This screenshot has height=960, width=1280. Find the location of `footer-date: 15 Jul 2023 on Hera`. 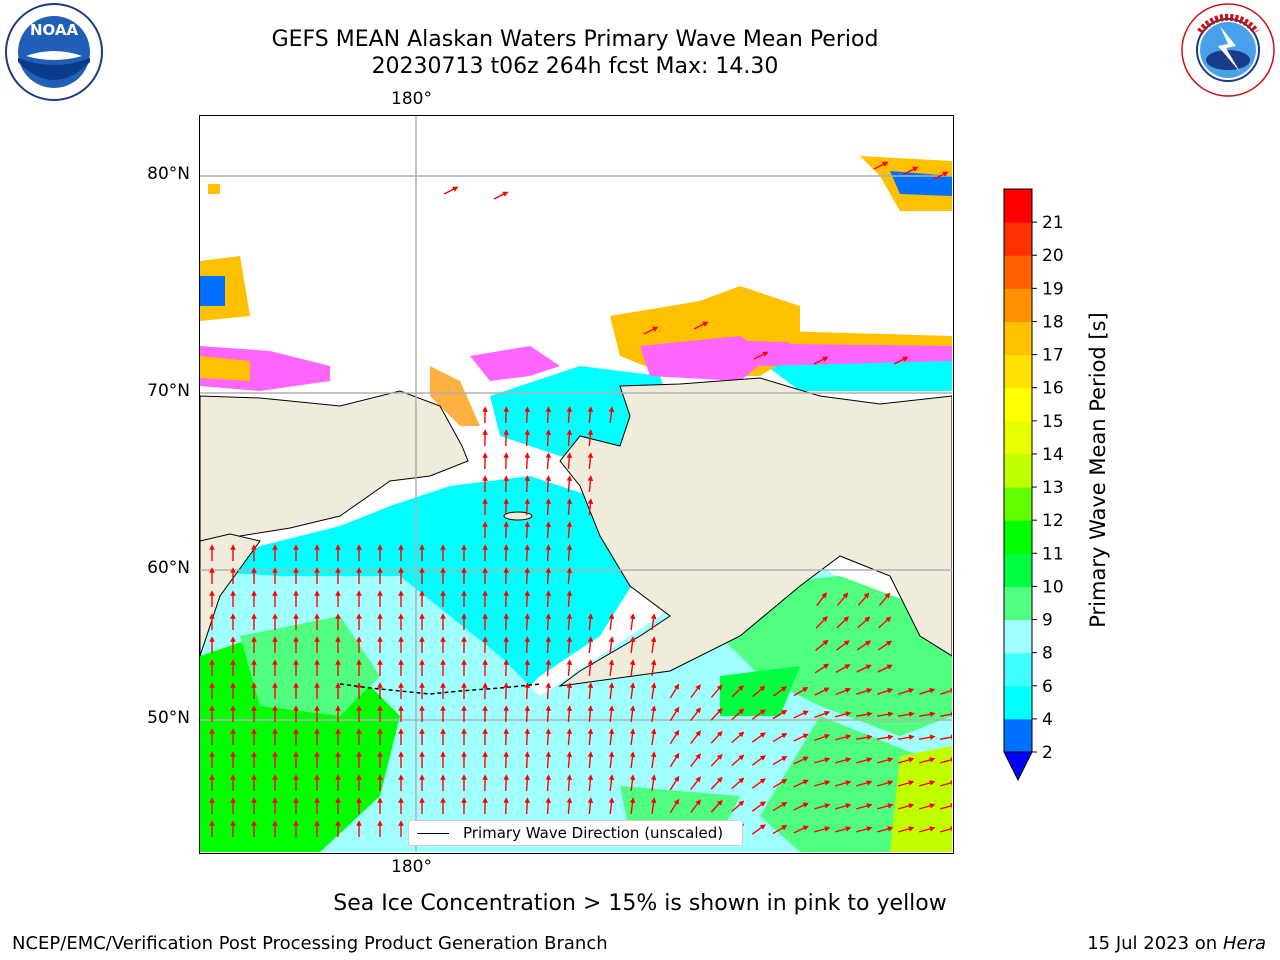

footer-date: 15 Jul 2023 on Hera is located at coordinates (1176, 943).